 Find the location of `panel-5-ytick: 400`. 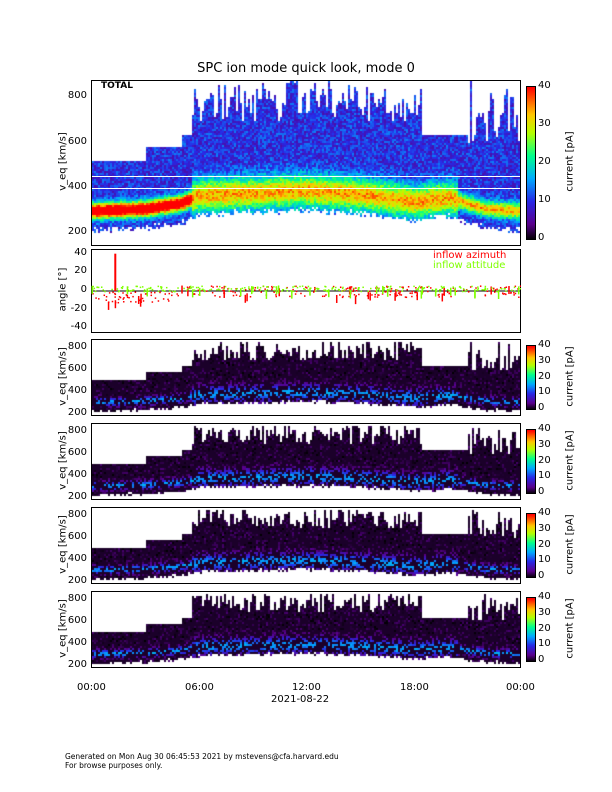

panel-5-ytick: 400 is located at coordinates (77, 642).